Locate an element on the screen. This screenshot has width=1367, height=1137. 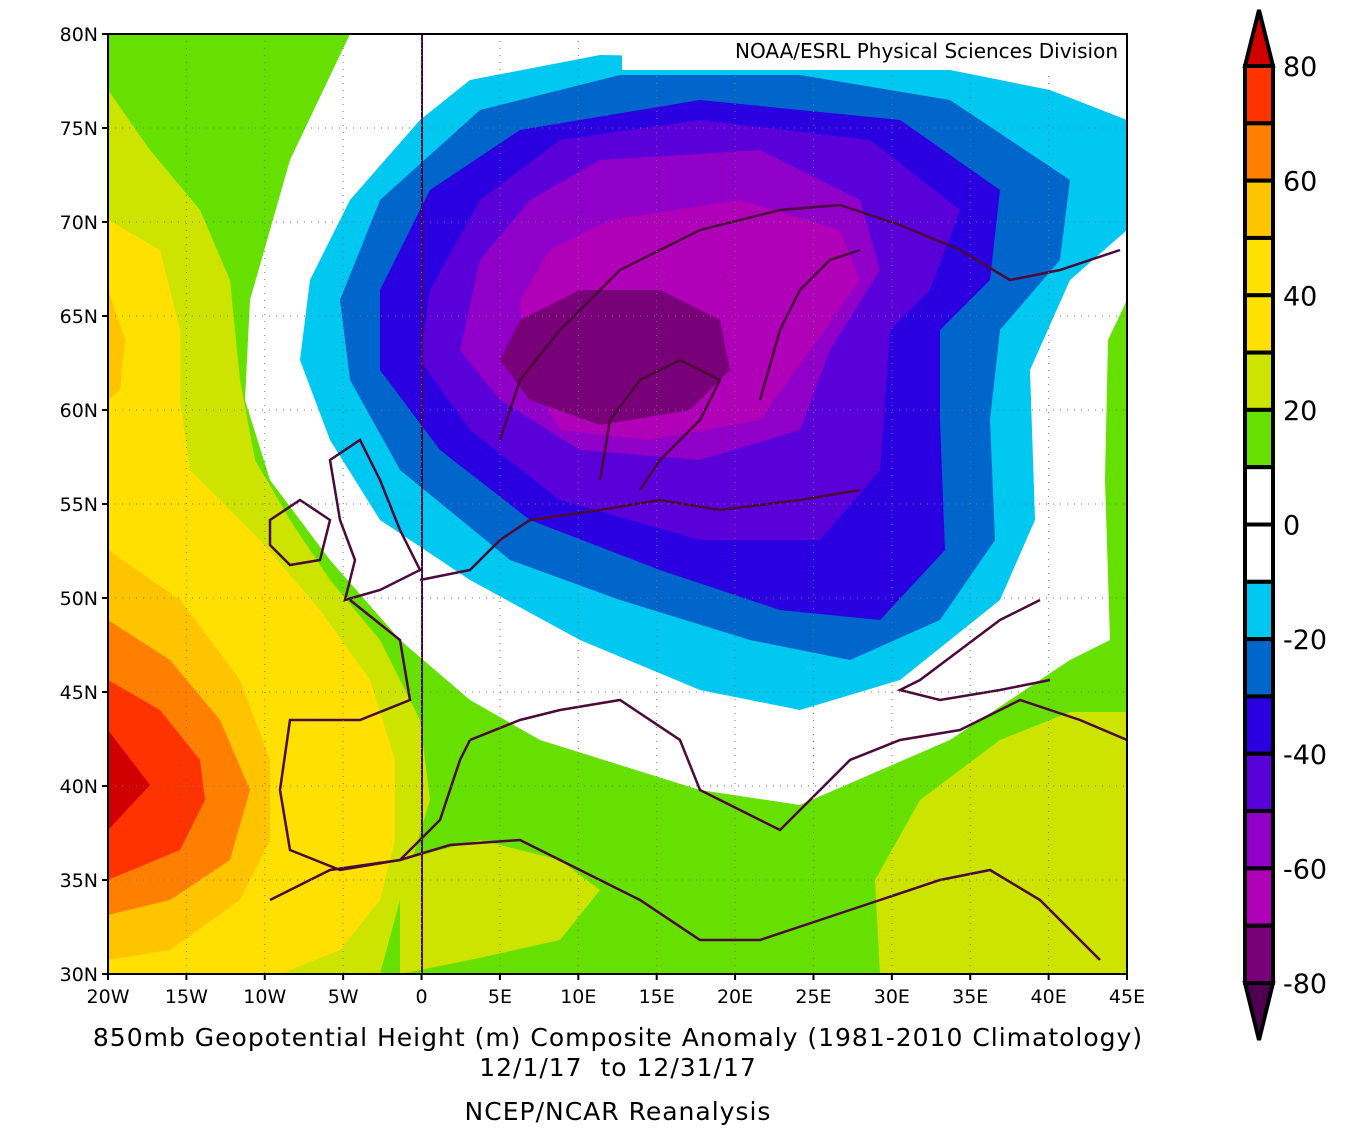
colorbar-label: 0 is located at coordinates (1291, 526).